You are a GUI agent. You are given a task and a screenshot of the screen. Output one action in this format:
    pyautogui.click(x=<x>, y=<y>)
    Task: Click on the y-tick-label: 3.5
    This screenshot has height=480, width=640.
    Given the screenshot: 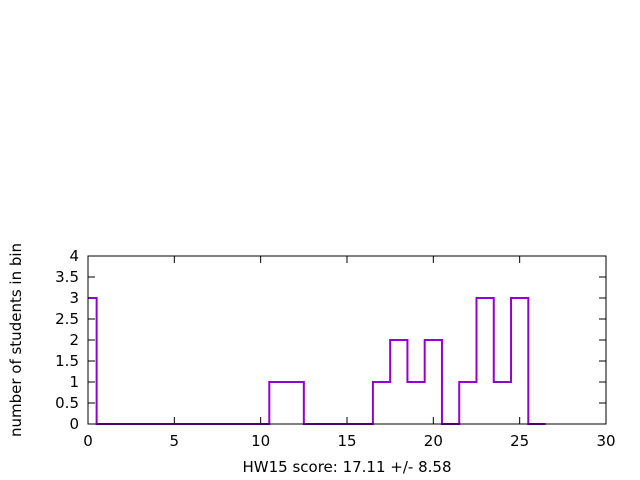 What is the action you would take?
    pyautogui.click(x=67, y=277)
    